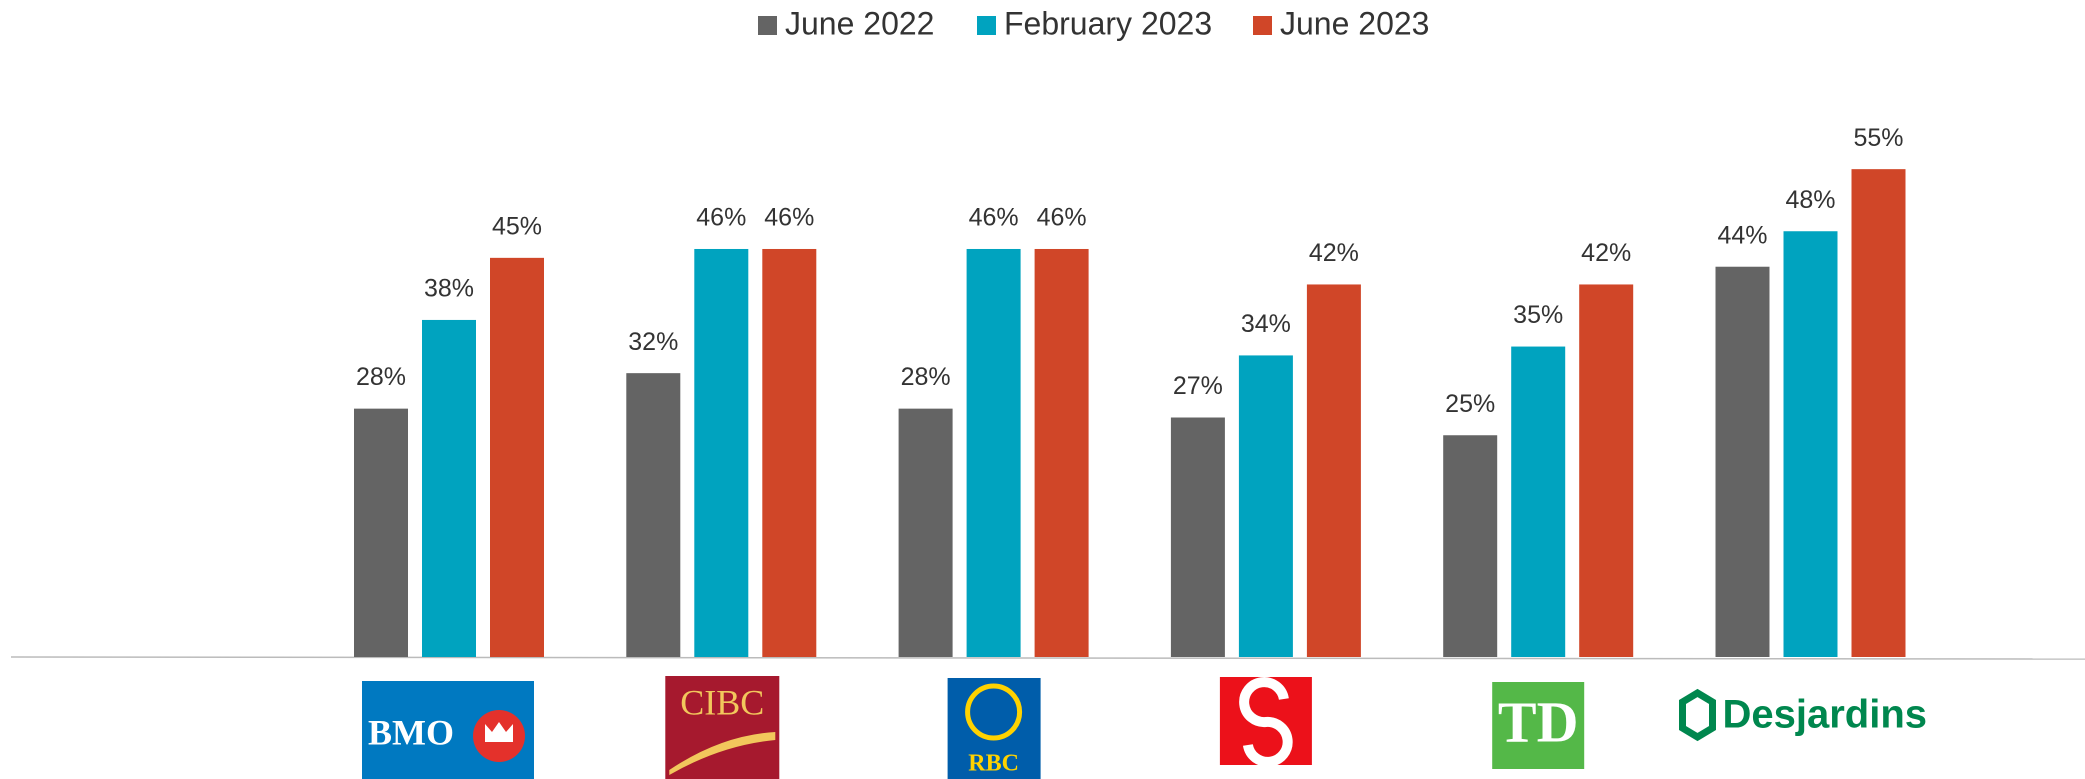  I want to click on logo-td, so click(1538, 725).